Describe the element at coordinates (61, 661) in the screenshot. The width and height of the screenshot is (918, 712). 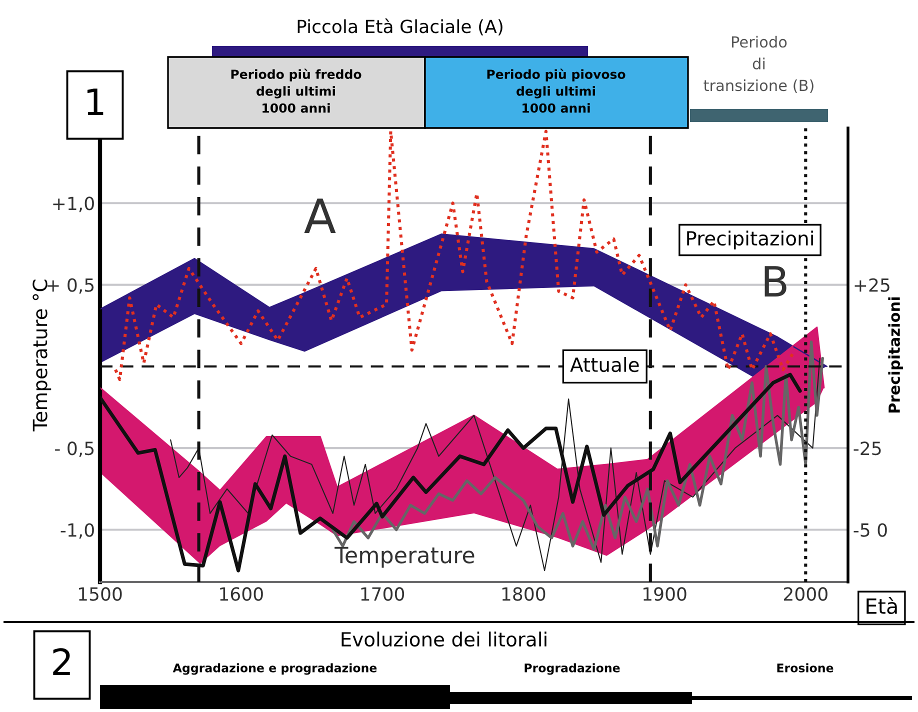
I see `text: 2` at that location.